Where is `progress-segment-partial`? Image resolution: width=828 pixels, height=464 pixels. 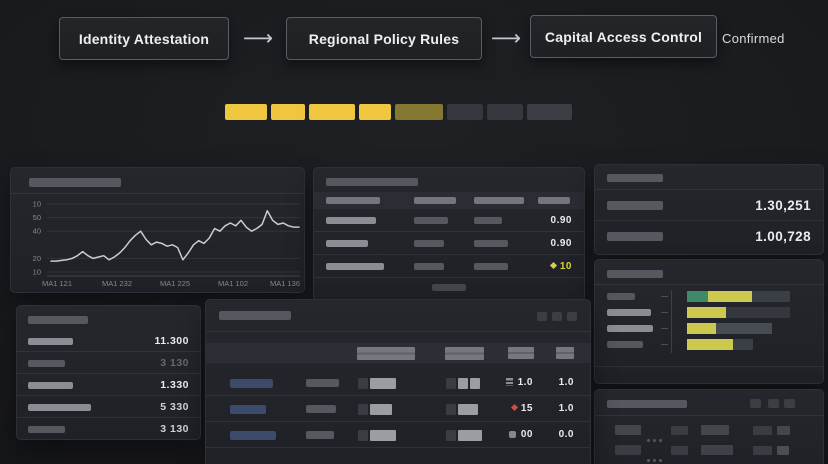
progress-segment-partial is located at coordinates (419, 112).